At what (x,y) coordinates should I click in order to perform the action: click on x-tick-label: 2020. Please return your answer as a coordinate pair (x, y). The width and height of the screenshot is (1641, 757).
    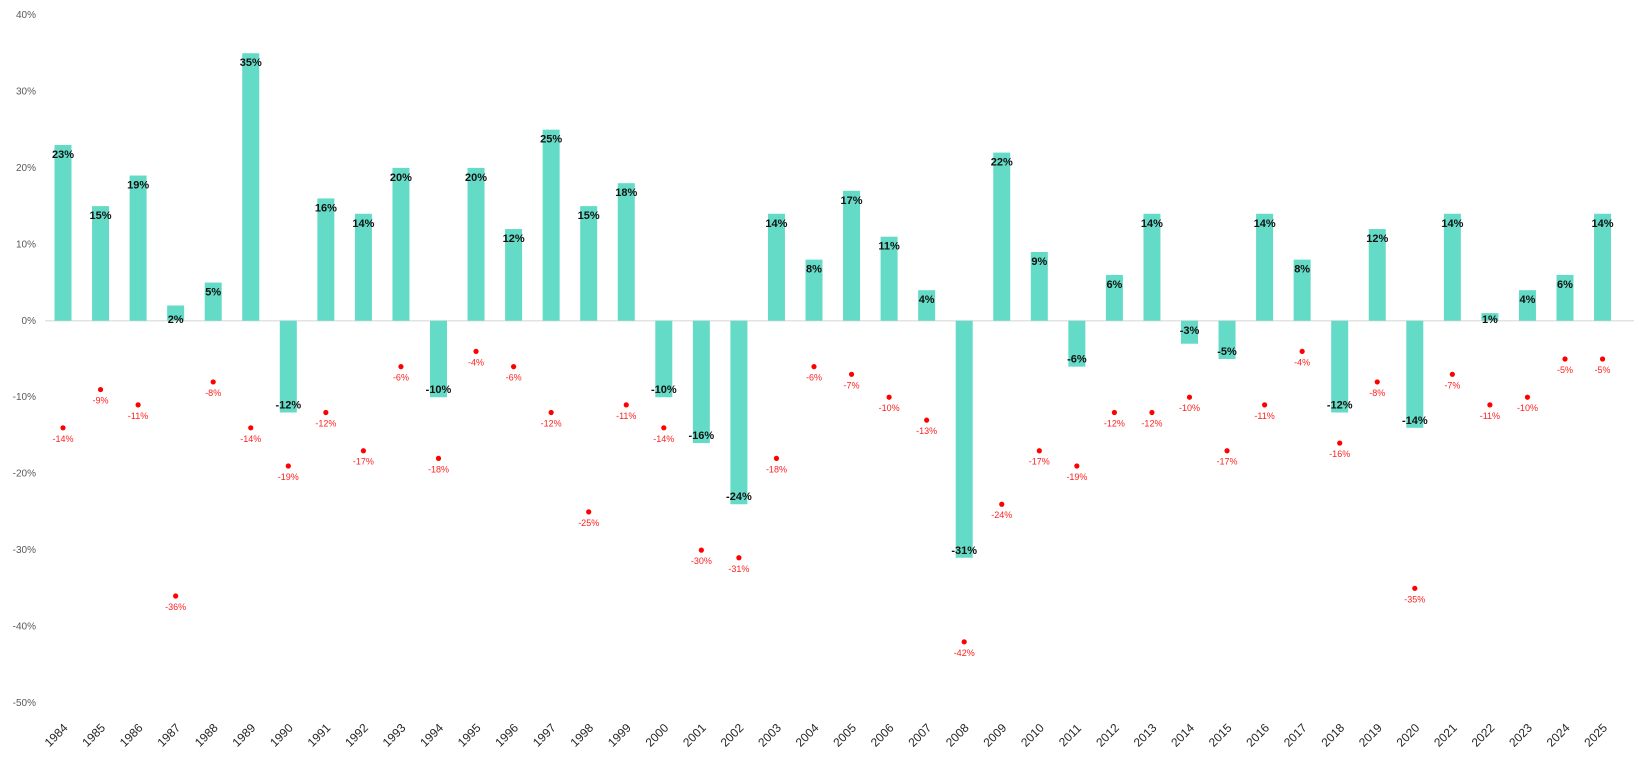
    Looking at the image, I should click on (1408, 735).